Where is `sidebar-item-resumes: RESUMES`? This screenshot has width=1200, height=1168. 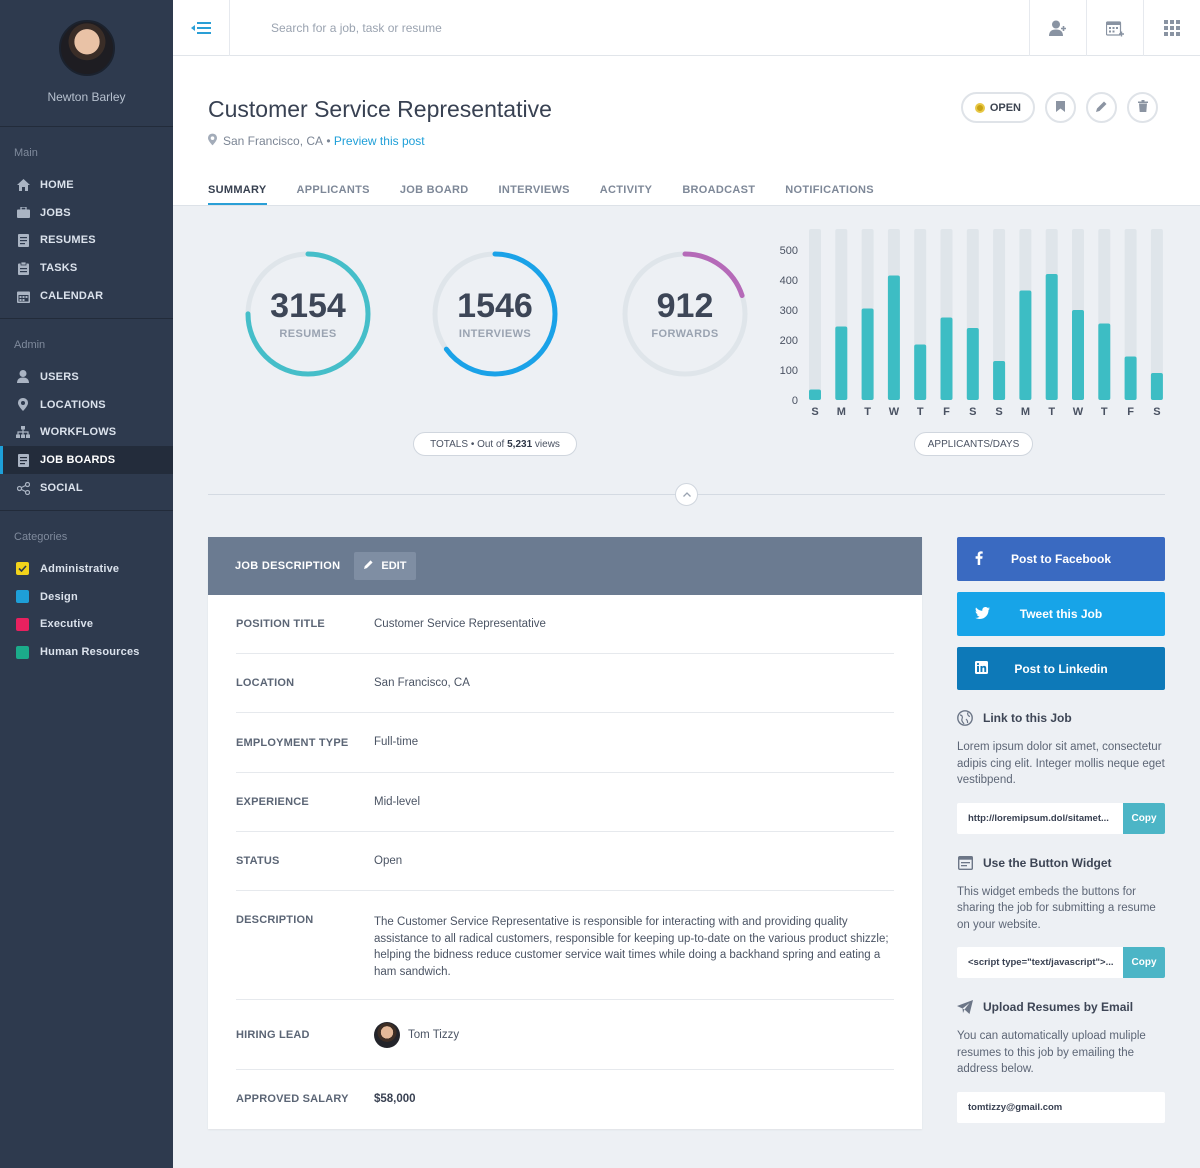
sidebar-item-resumes: RESUMES is located at coordinates (86, 241).